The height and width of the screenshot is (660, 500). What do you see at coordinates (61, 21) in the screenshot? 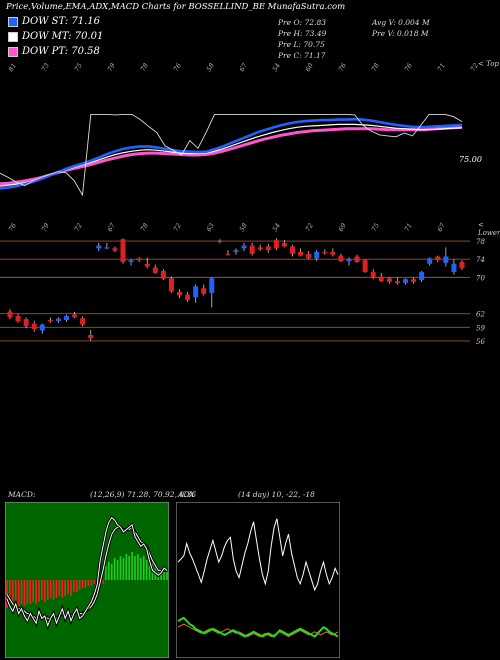
I see `legend-label-st: DOW ST: 71.16` at bounding box center [61, 21].